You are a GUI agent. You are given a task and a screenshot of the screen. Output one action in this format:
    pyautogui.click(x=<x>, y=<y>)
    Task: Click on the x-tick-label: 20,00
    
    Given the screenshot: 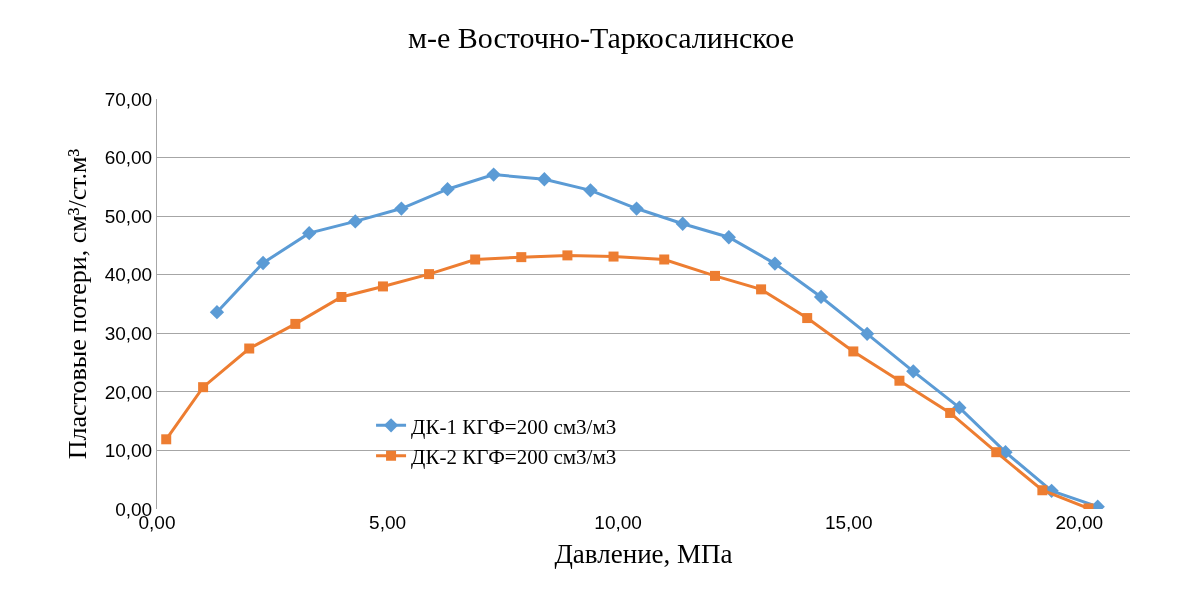 What is the action you would take?
    pyautogui.click(x=1079, y=522)
    